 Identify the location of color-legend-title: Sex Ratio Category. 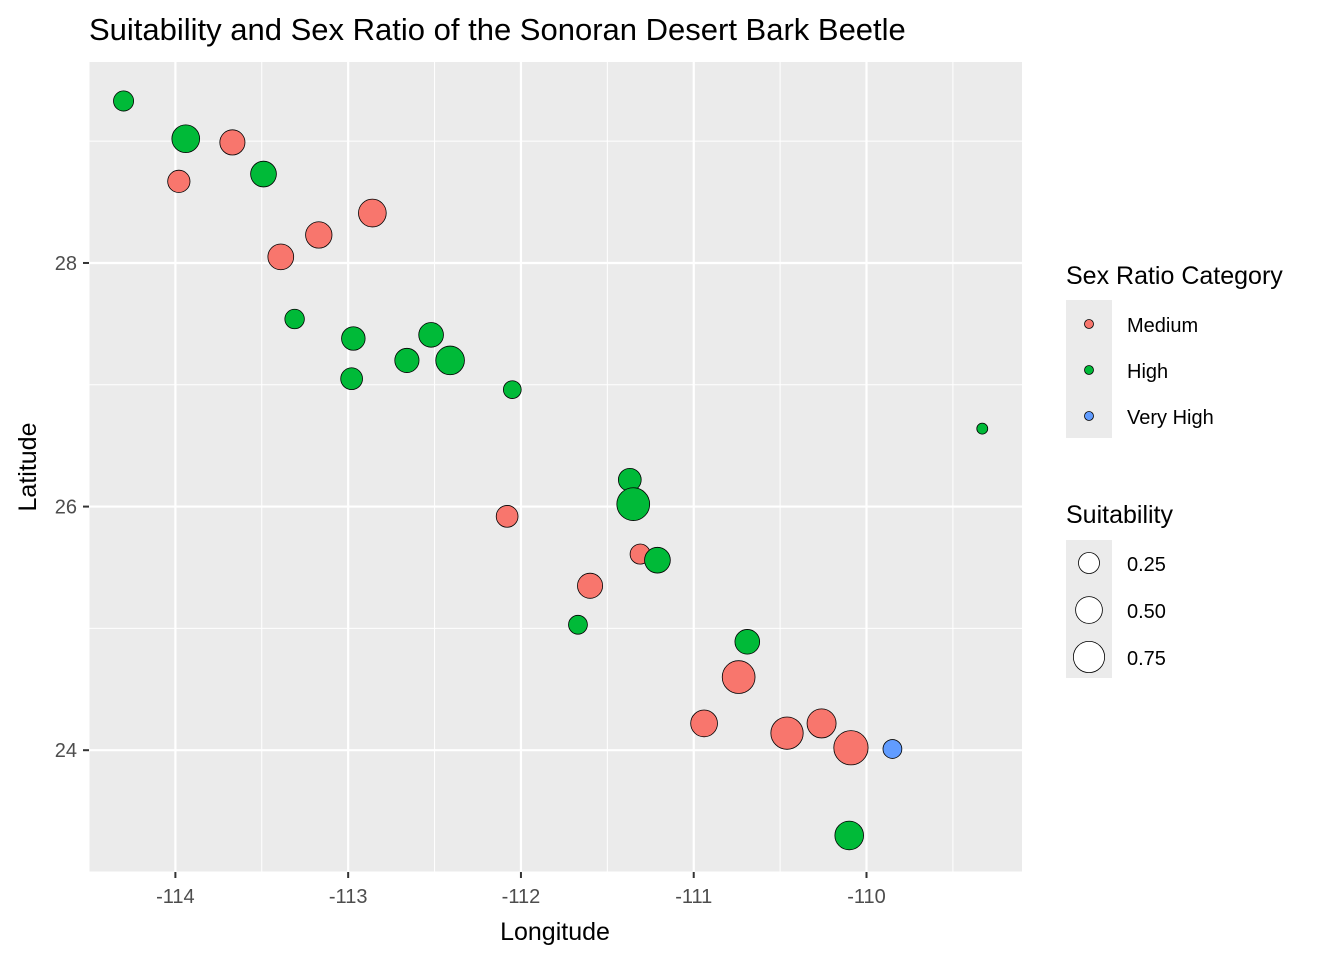
(1174, 276).